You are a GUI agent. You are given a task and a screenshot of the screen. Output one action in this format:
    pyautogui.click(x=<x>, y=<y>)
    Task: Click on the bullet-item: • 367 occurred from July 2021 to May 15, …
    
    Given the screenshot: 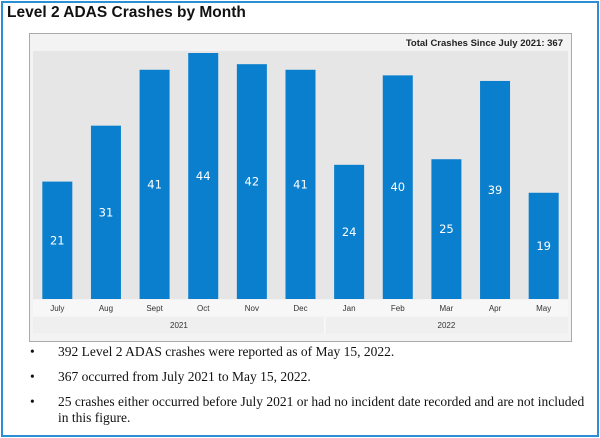 What is the action you would take?
    pyautogui.click(x=170, y=376)
    